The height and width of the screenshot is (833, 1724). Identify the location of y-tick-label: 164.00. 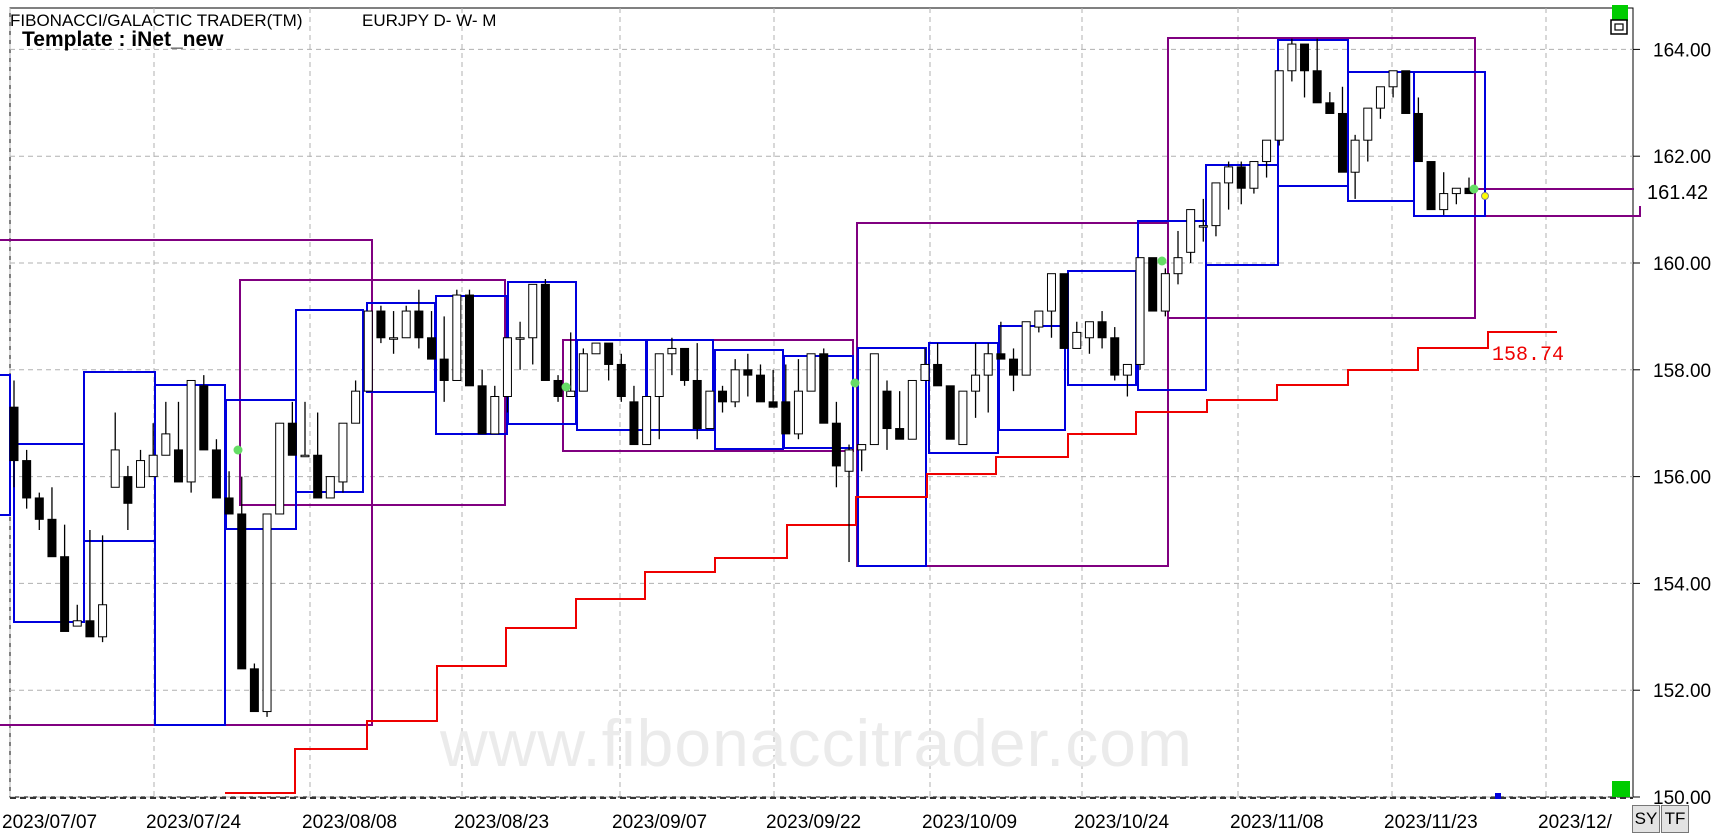
(1682, 50).